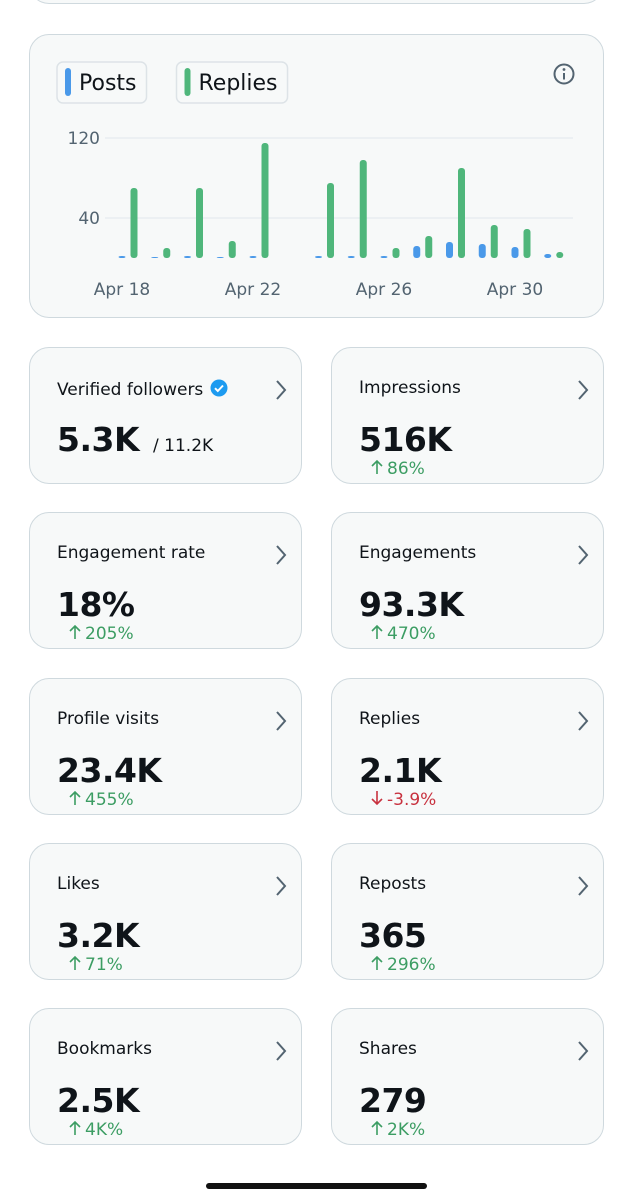 The width and height of the screenshot is (634, 1200). I want to click on metric-change: 4K%, so click(104, 1130).